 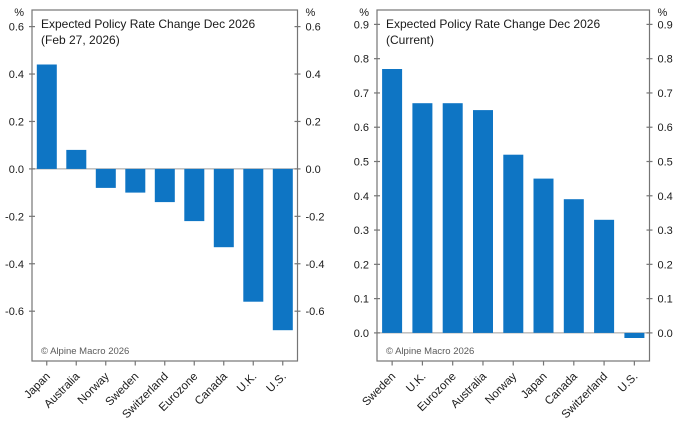 I want to click on y-tick-label-left: 0.5, so click(x=361, y=163).